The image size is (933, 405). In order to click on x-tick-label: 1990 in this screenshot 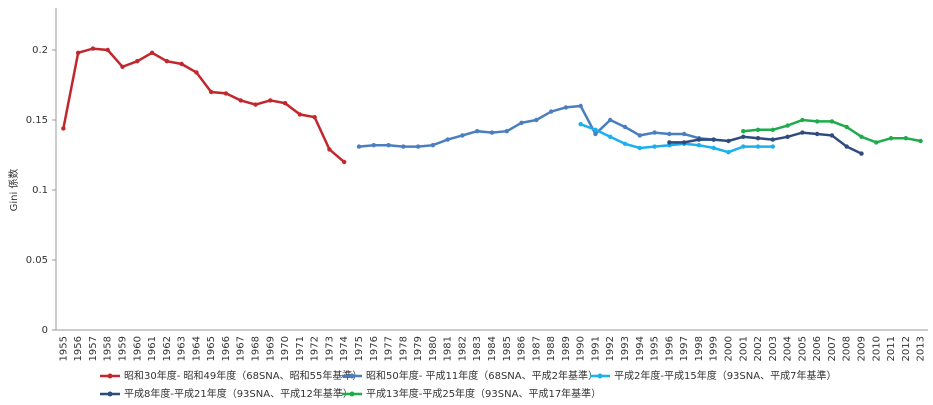, I will do `click(581, 348)`.